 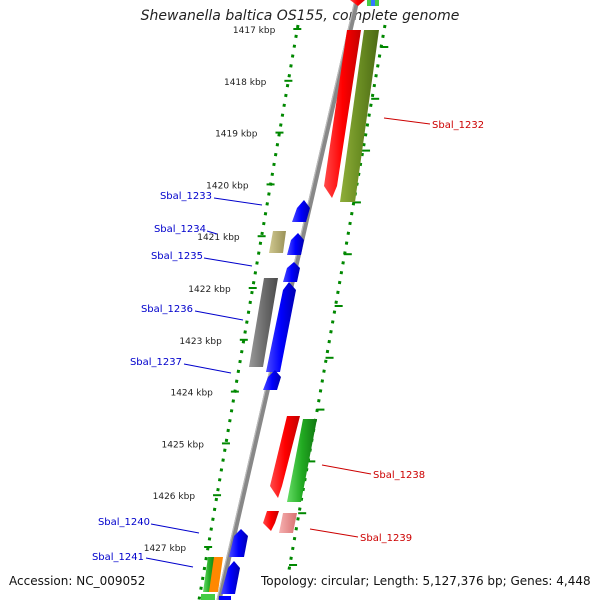 I want to click on ruler-tick-label: 1422 kbp, so click(x=209, y=290).